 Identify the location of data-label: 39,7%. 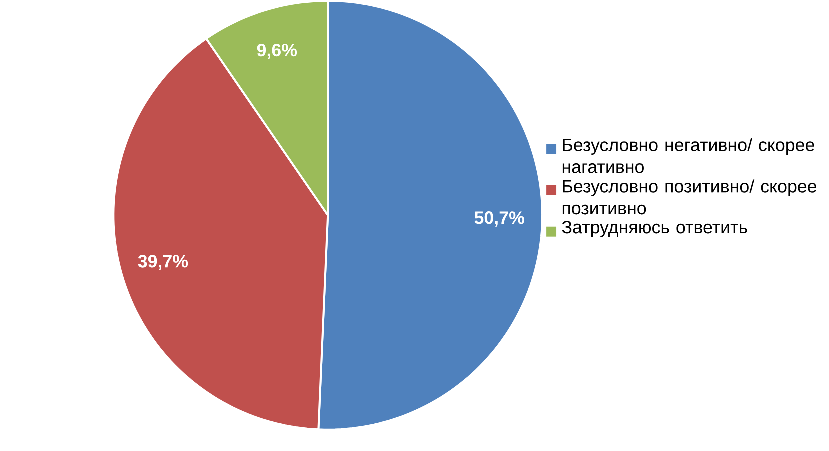
(163, 262).